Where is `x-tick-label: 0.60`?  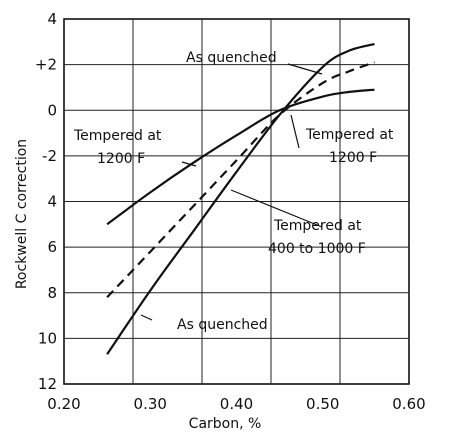
x-tick-label: 0.60 is located at coordinates (408, 404).